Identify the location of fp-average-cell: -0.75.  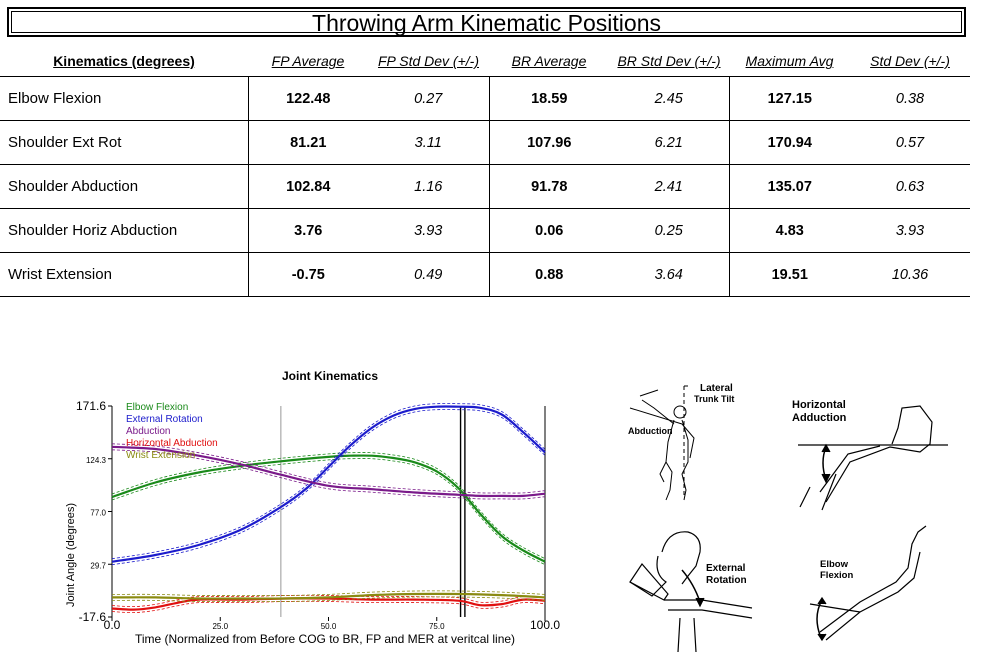
(307, 274).